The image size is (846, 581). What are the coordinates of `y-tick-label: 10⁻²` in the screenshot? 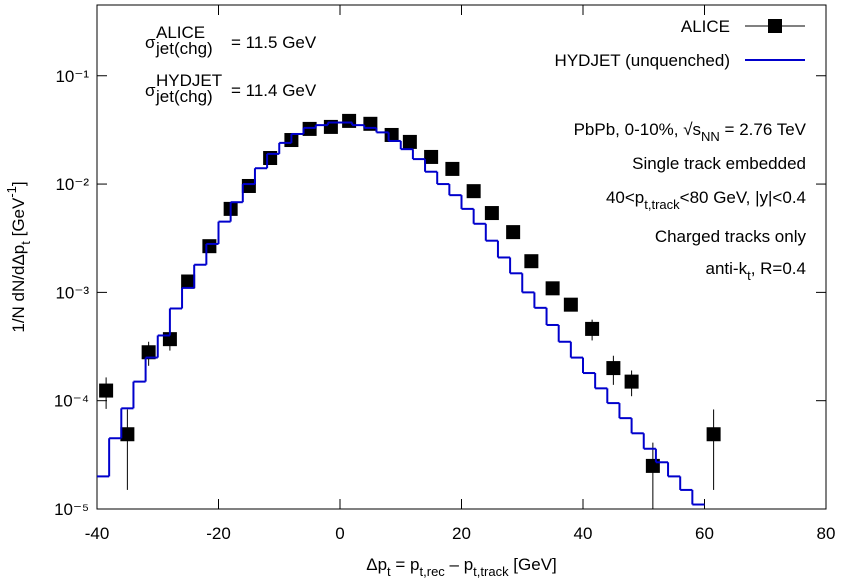 It's located at (72, 184).